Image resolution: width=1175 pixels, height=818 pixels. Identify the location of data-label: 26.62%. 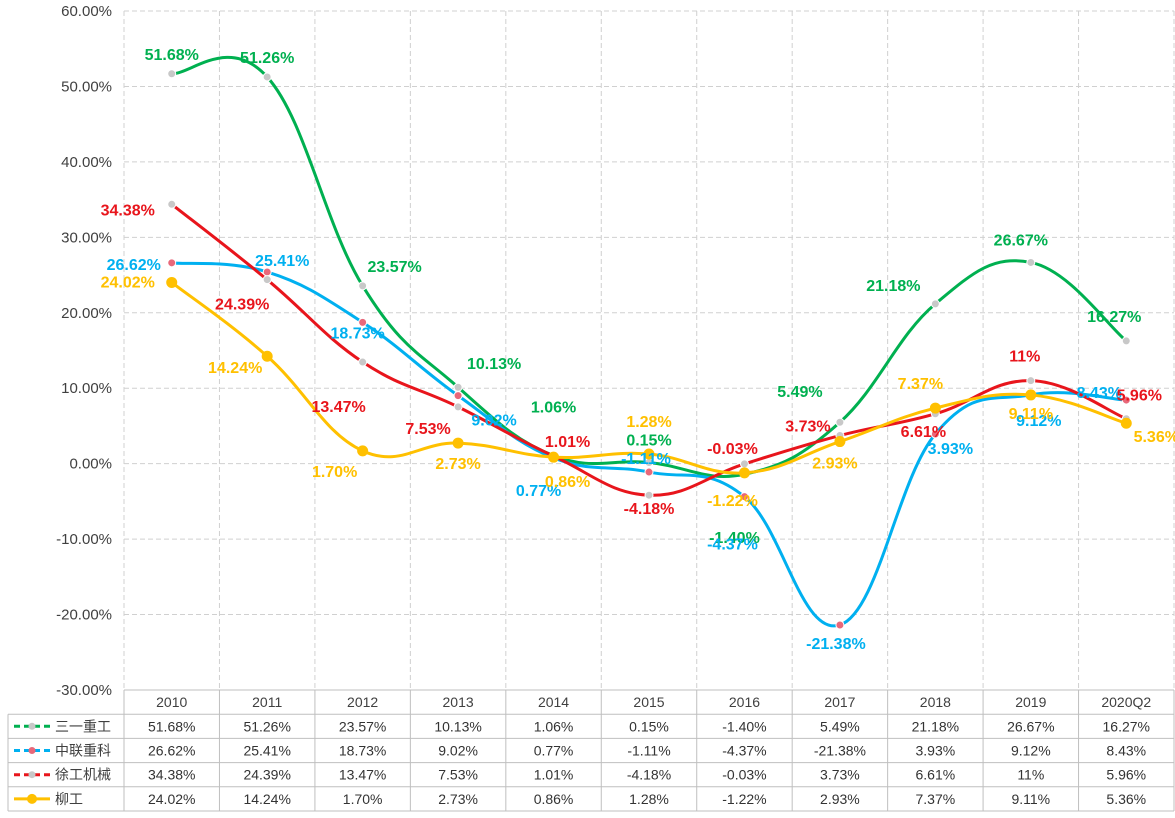
(134, 265).